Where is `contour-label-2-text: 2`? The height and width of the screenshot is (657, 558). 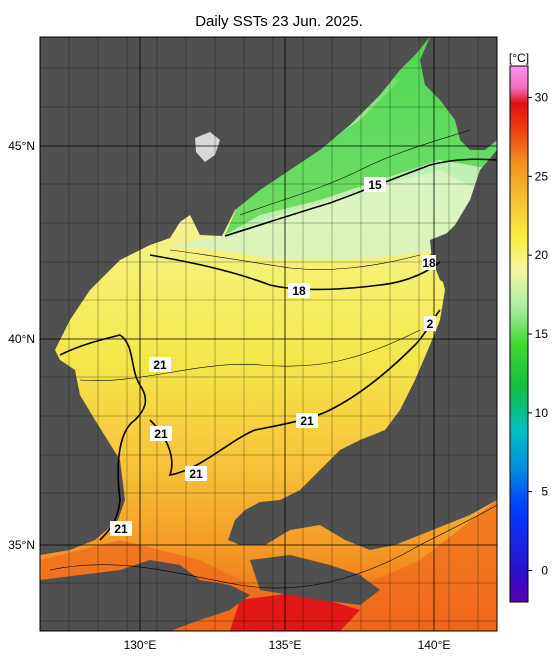 contour-label-2-text: 2 is located at coordinates (430, 324).